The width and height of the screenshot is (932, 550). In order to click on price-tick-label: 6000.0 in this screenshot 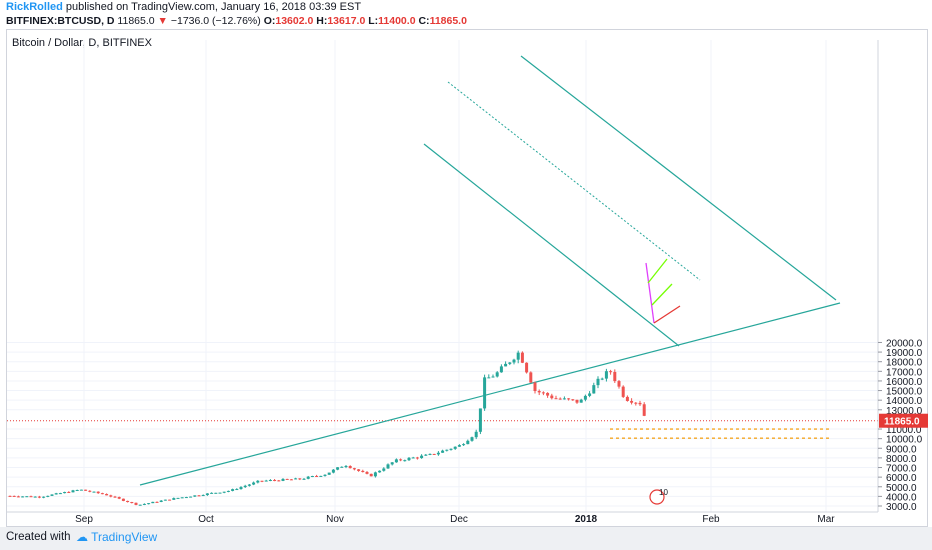, I will do `click(901, 478)`.